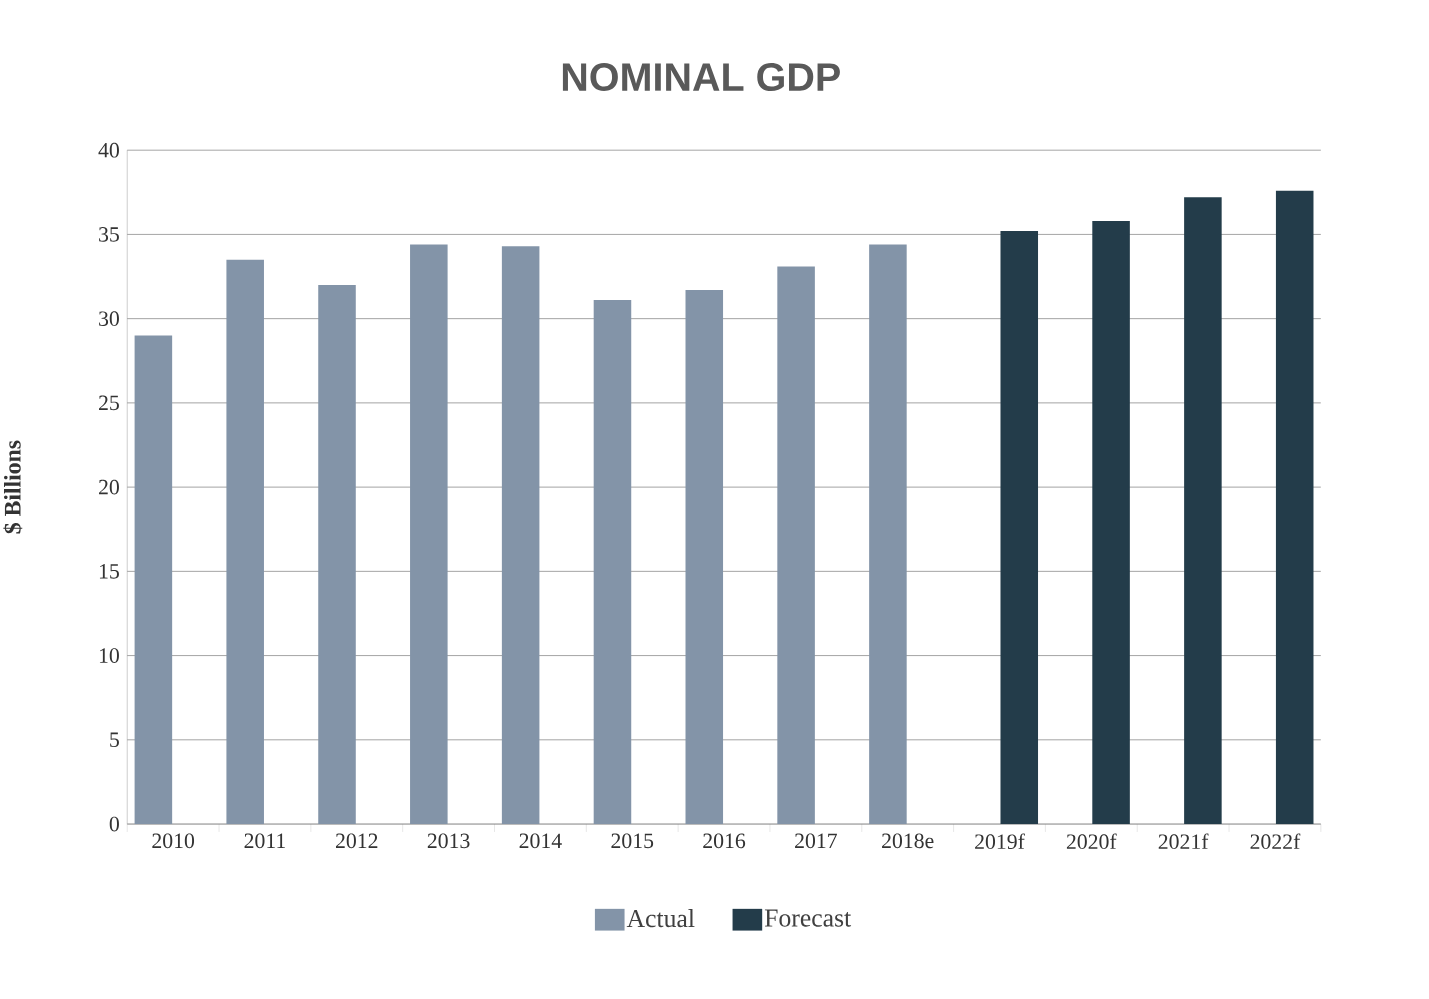 The image size is (1429, 999). Describe the element at coordinates (173, 841) in the screenshot. I see `x-tick-label: 2010` at that location.